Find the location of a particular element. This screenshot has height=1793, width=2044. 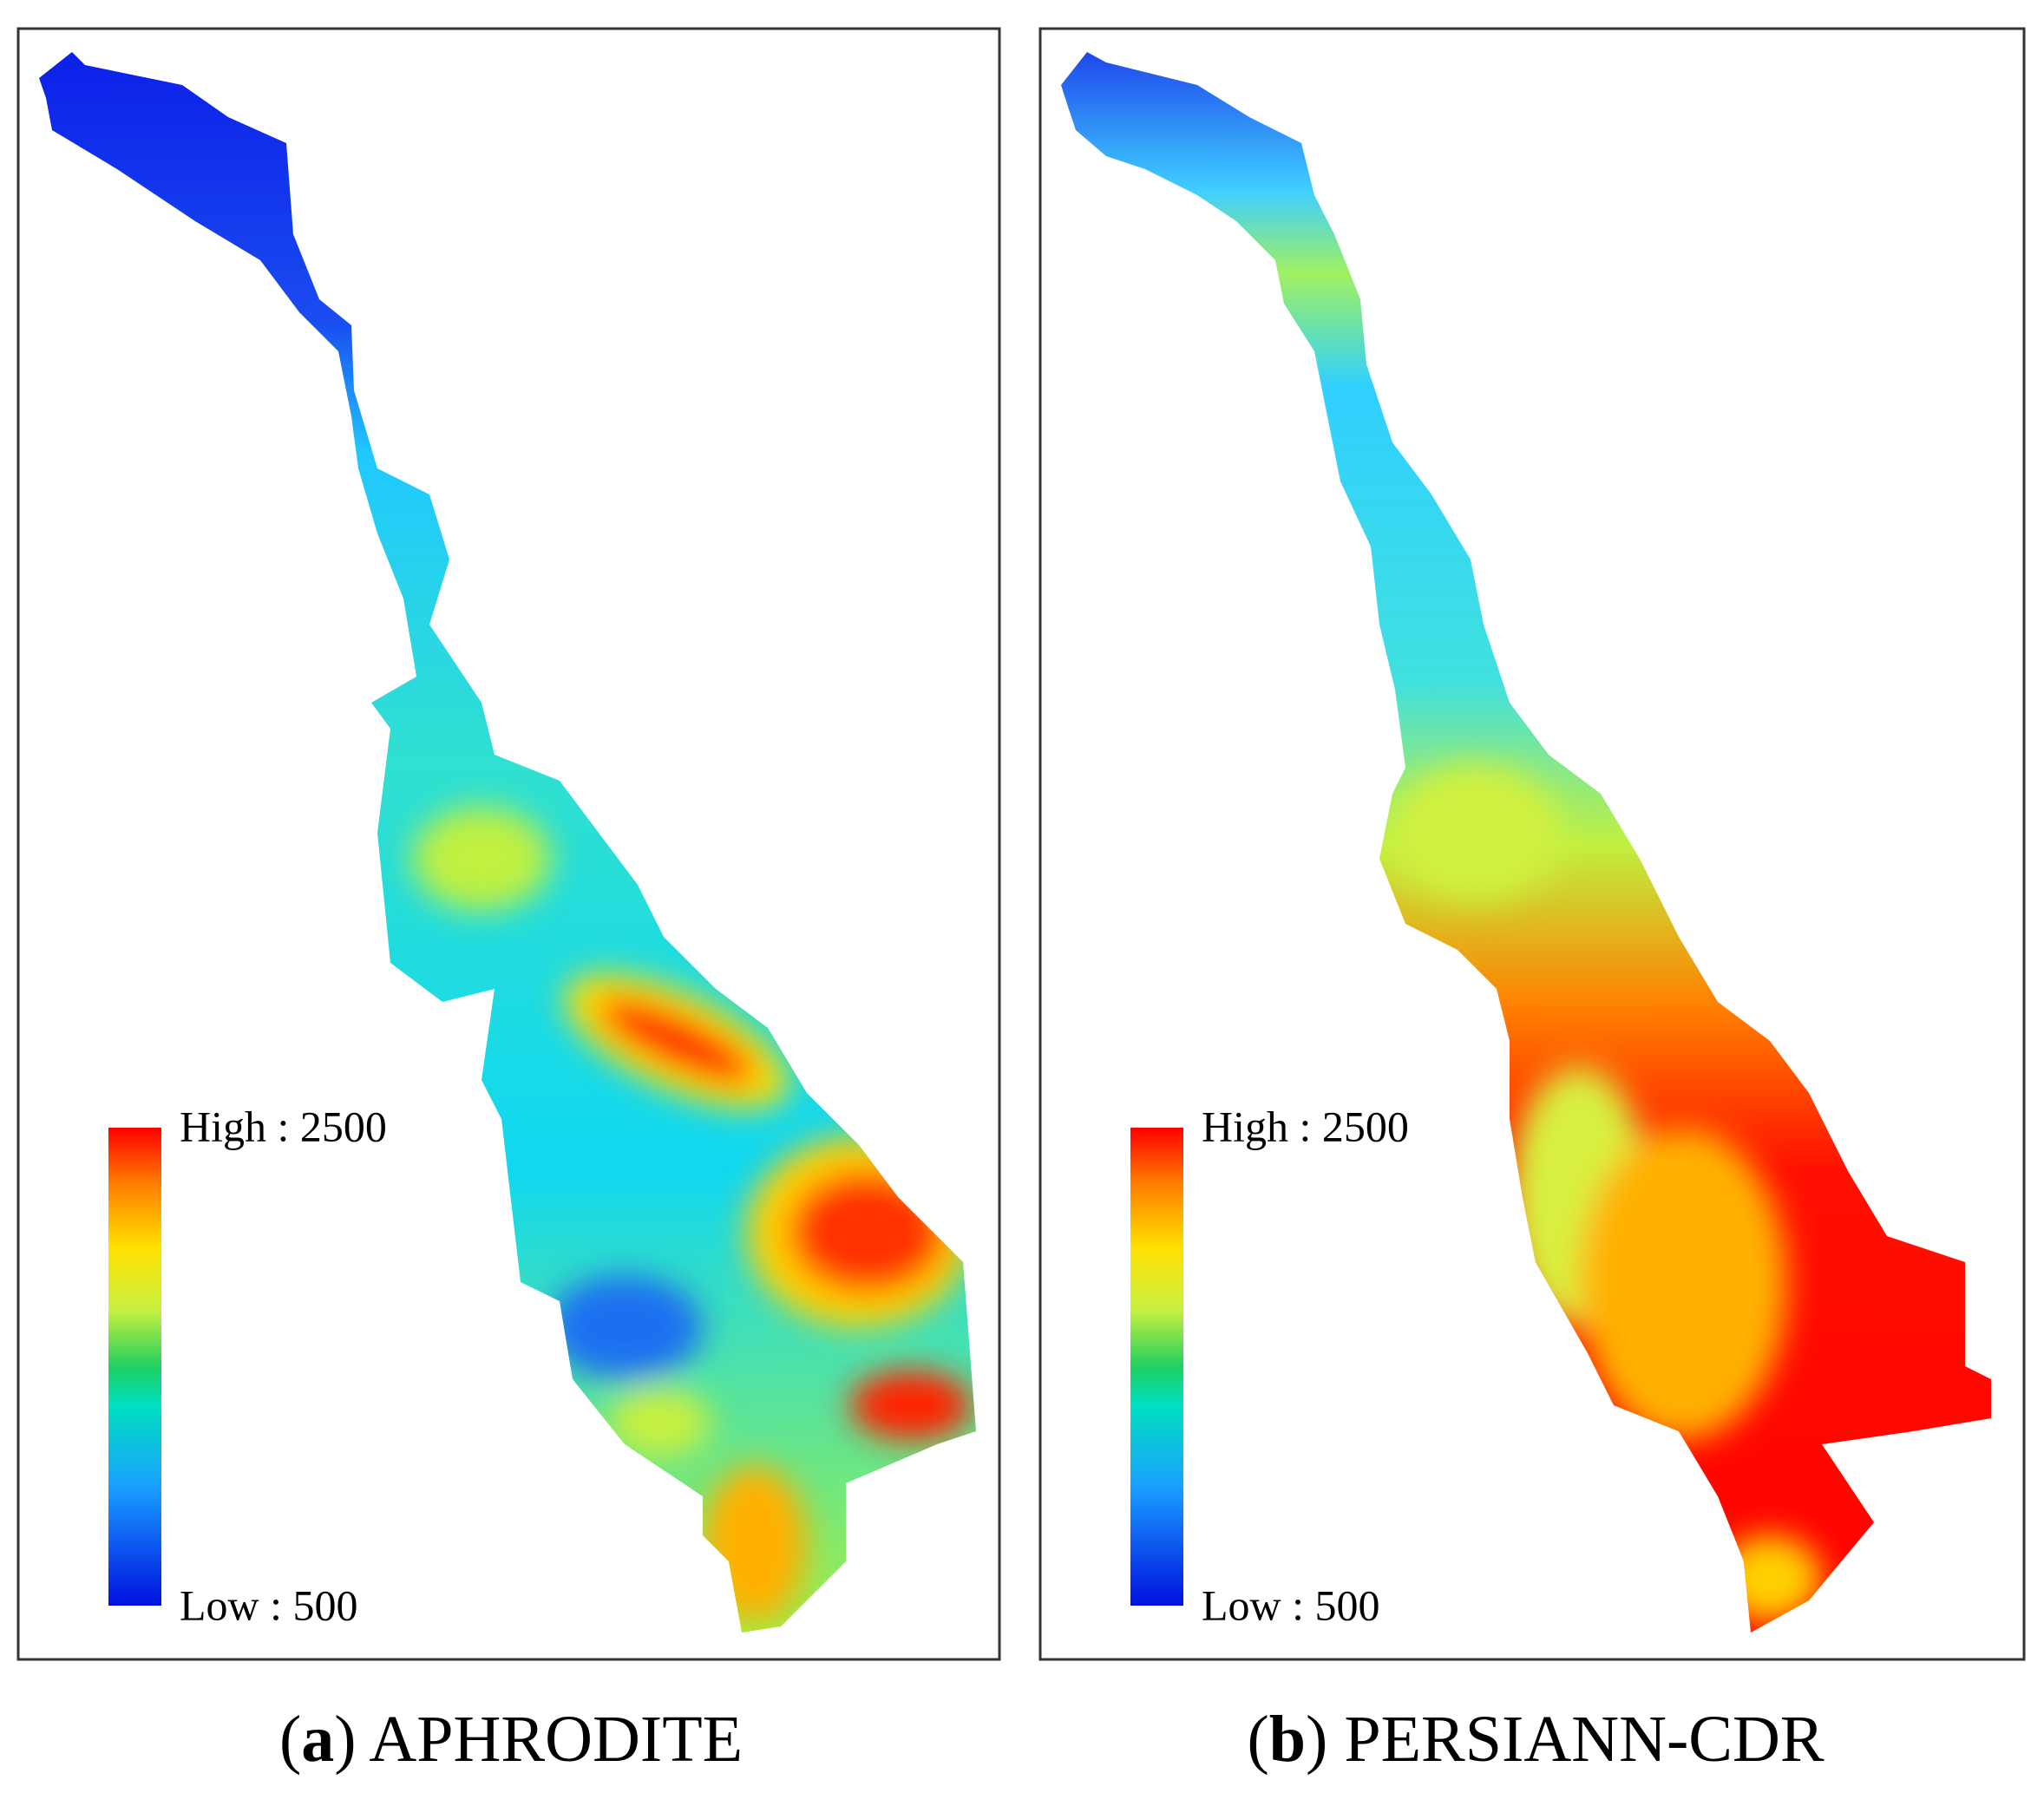

caption: (b) PERSIANN-CDR is located at coordinates (1535, 1739).